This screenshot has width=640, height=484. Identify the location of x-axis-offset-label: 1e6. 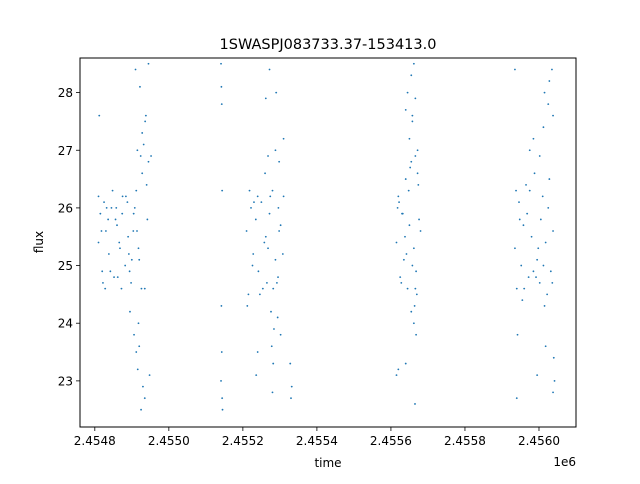
(564, 462).